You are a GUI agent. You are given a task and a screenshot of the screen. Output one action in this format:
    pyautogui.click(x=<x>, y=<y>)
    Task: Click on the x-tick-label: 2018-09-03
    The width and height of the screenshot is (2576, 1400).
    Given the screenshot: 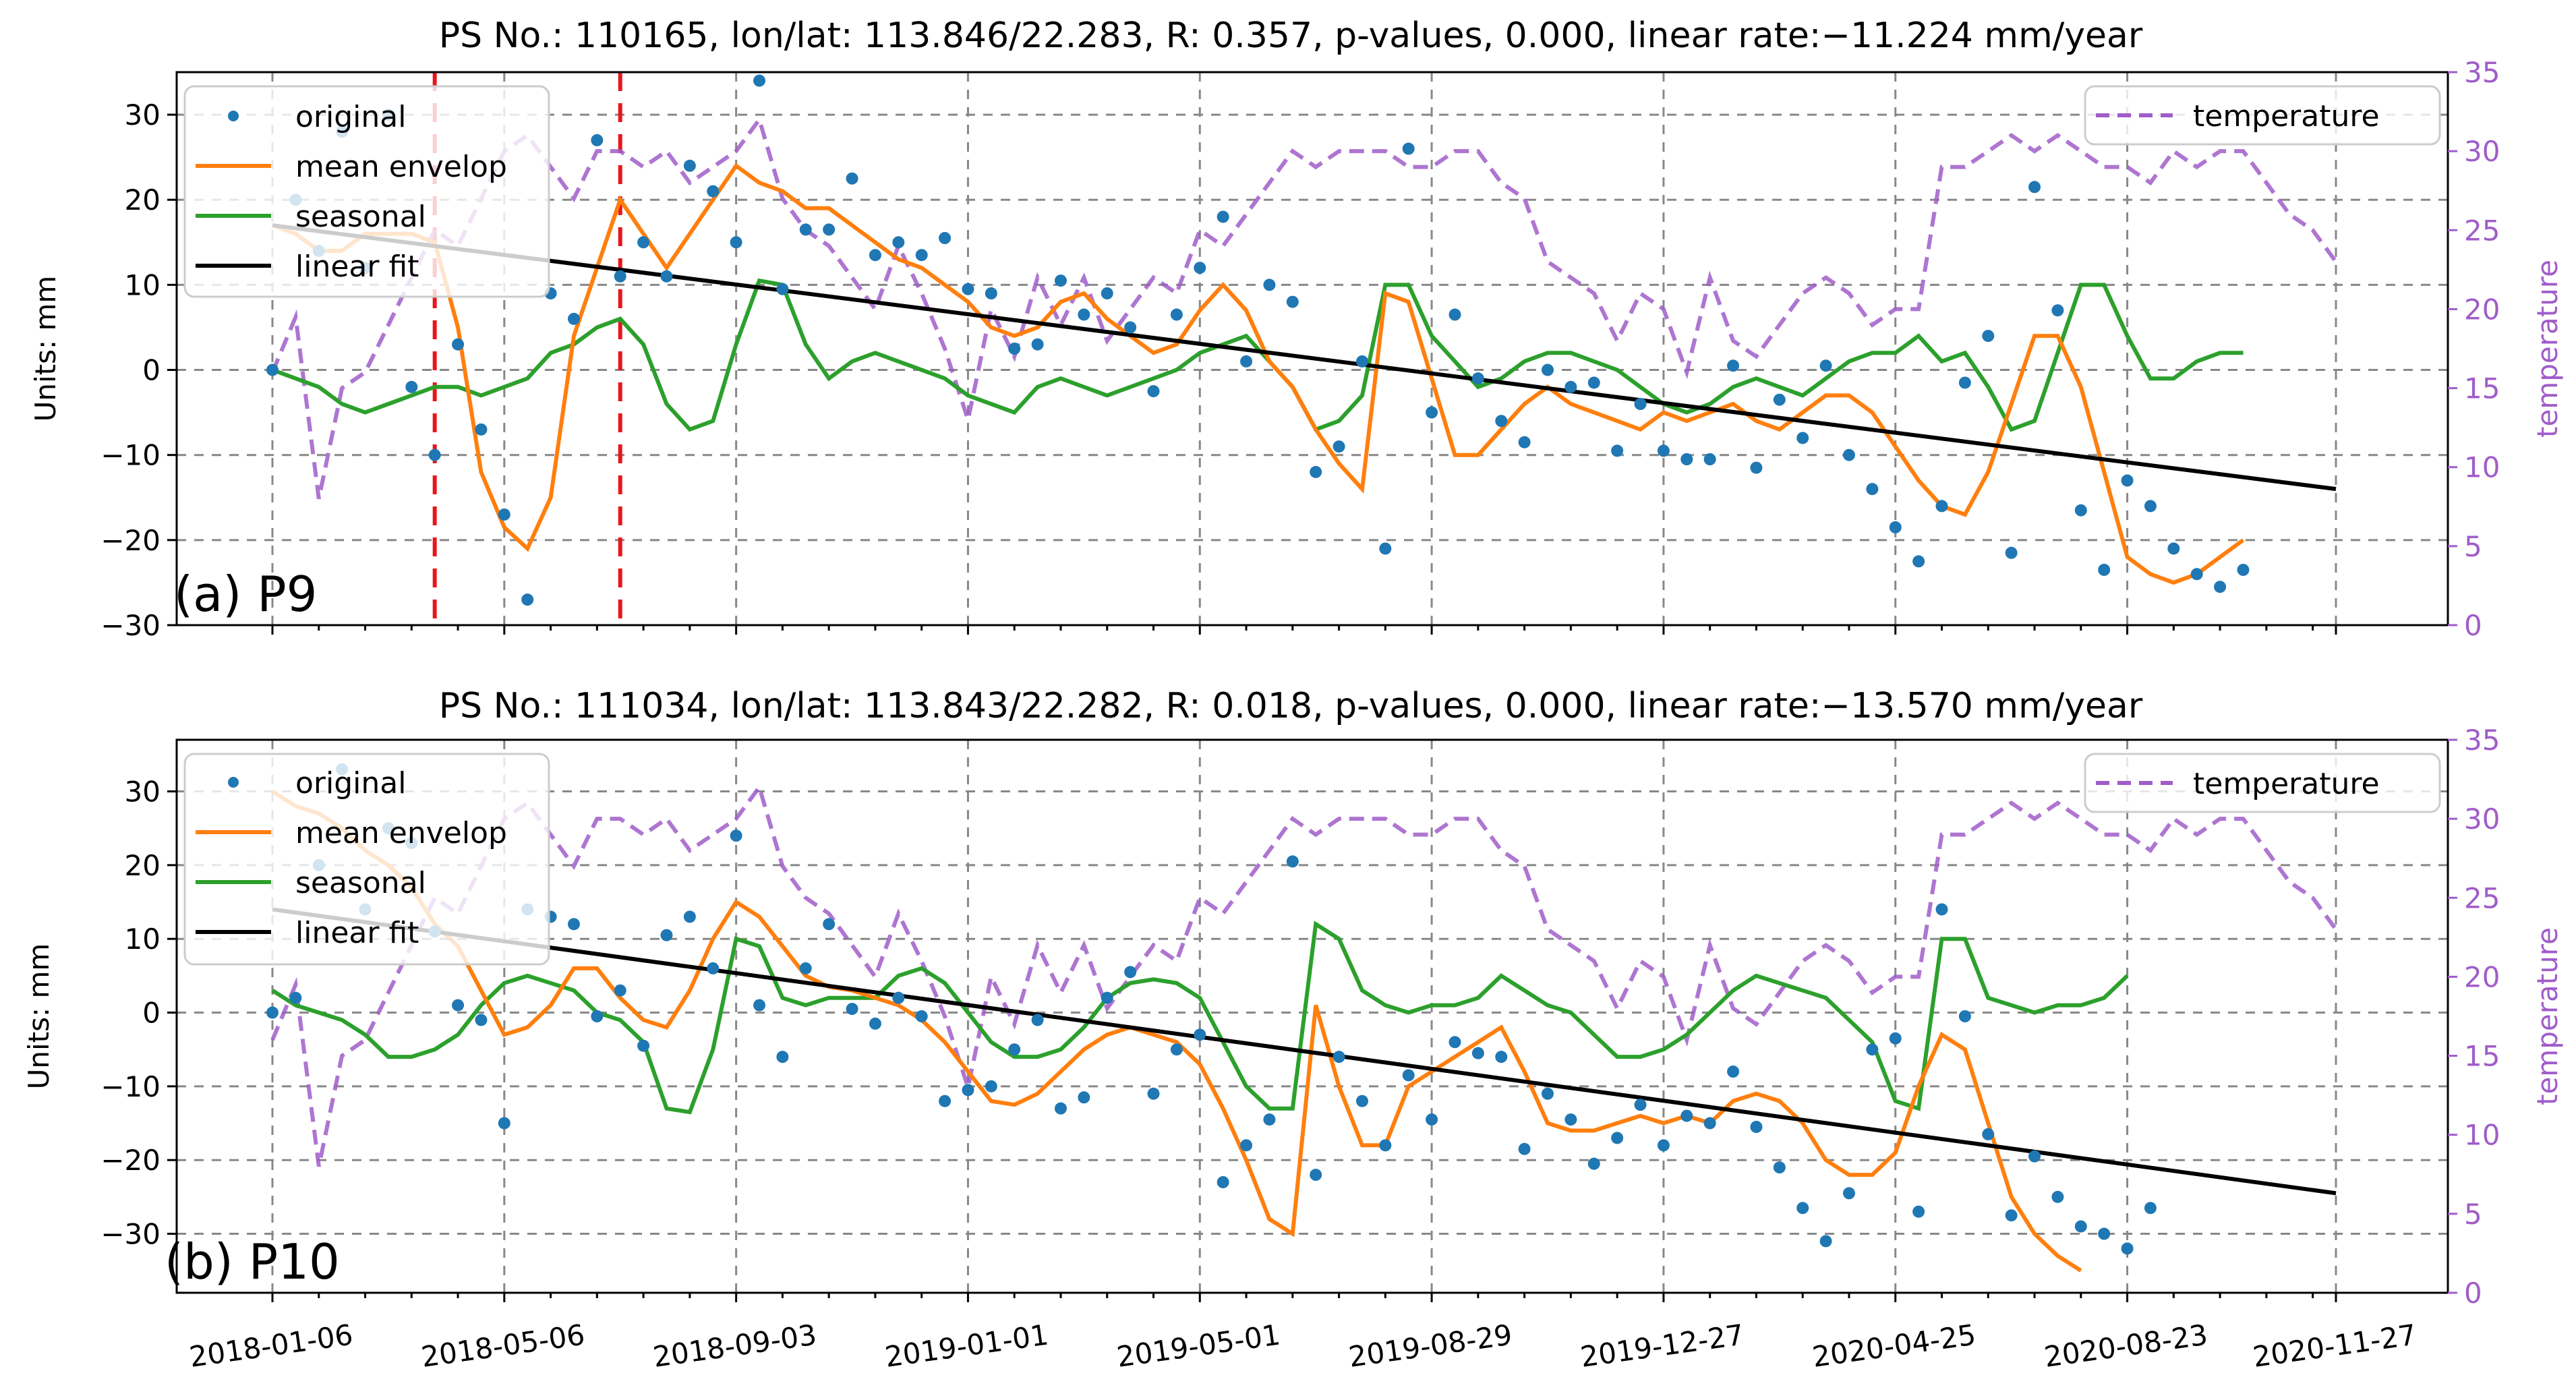 What is the action you would take?
    pyautogui.click(x=735, y=1346)
    